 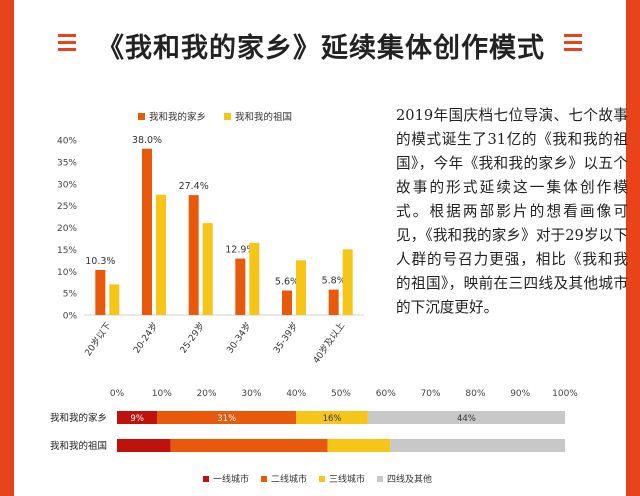 I want to click on x-tick-label: 30-34岁, so click(x=239, y=338).